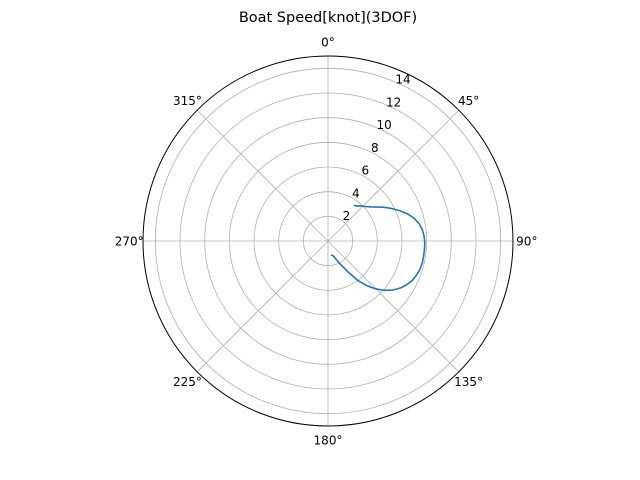 This screenshot has height=480, width=640. I want to click on r-tick-label: 12, so click(393, 102).